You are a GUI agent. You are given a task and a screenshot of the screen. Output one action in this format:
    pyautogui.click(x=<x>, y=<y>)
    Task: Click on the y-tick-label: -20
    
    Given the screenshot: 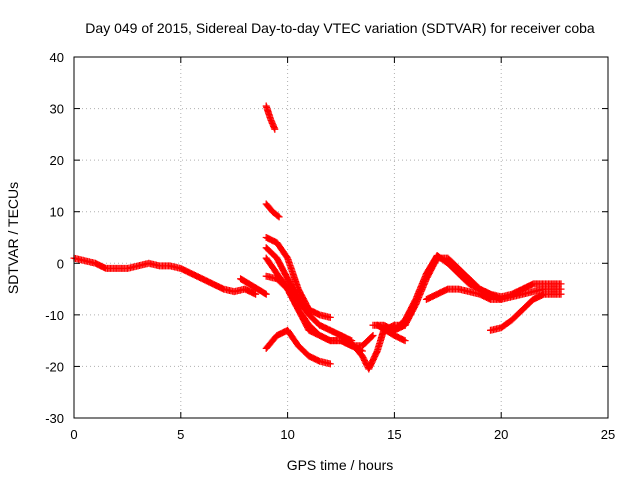 What is the action you would take?
    pyautogui.click(x=54, y=366)
    